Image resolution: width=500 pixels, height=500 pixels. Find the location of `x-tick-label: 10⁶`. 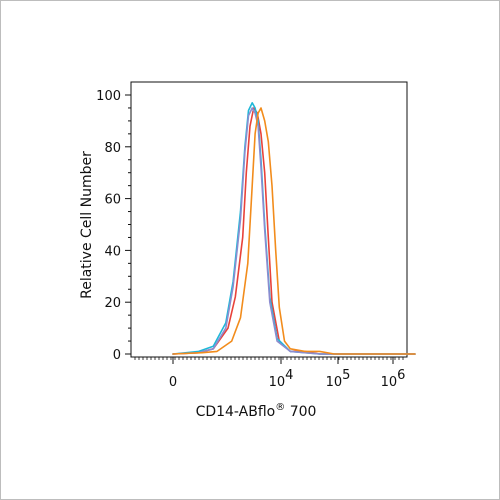

x-tick-label: 10⁶ is located at coordinates (393, 379).